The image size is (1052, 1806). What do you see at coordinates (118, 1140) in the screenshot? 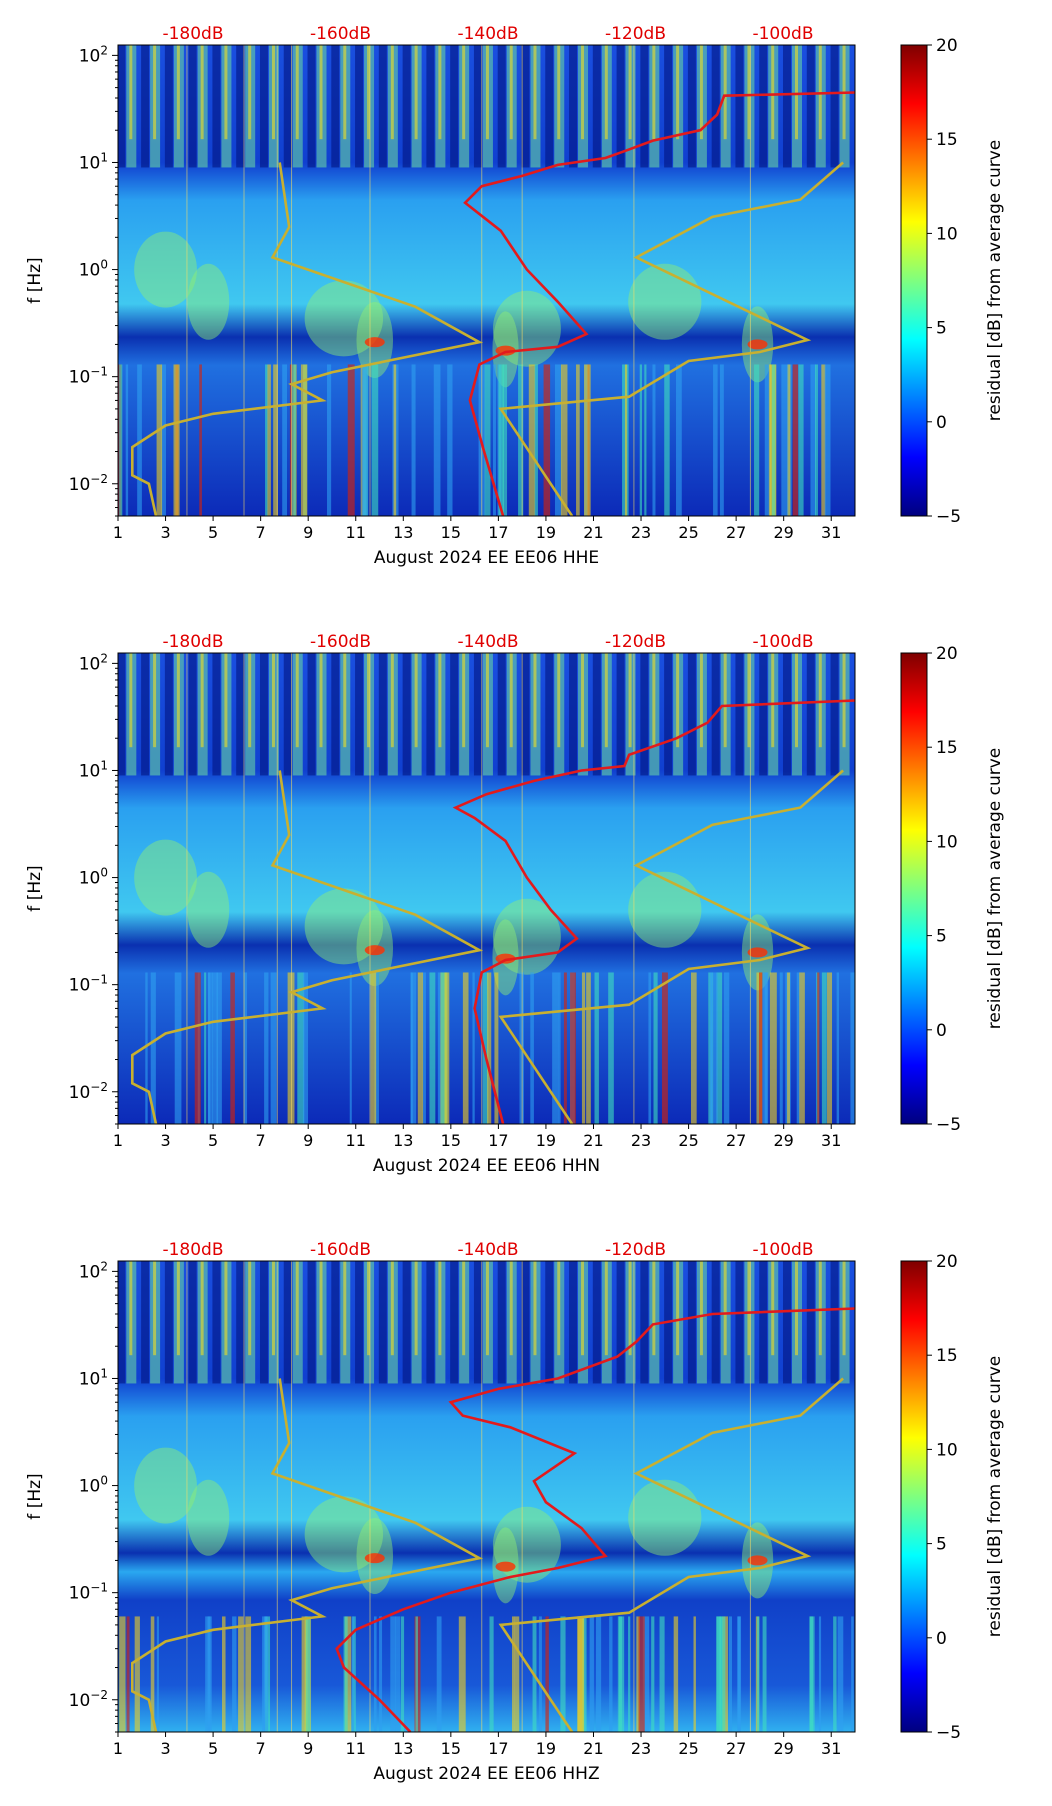
I see `x-tick-label: 1` at bounding box center [118, 1140].